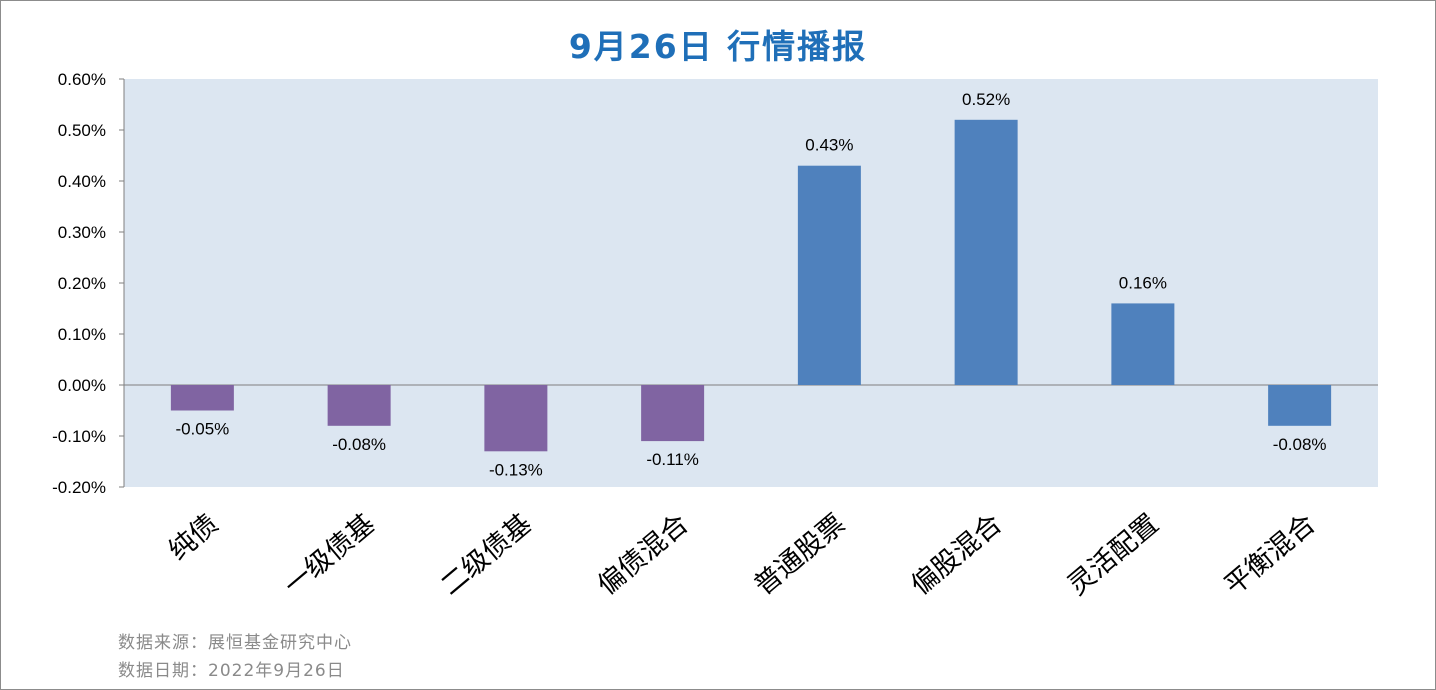 The image size is (1436, 690). Describe the element at coordinates (231, 671) in the screenshot. I see `data-date-note: 数据日期：2022年9月26日` at that location.